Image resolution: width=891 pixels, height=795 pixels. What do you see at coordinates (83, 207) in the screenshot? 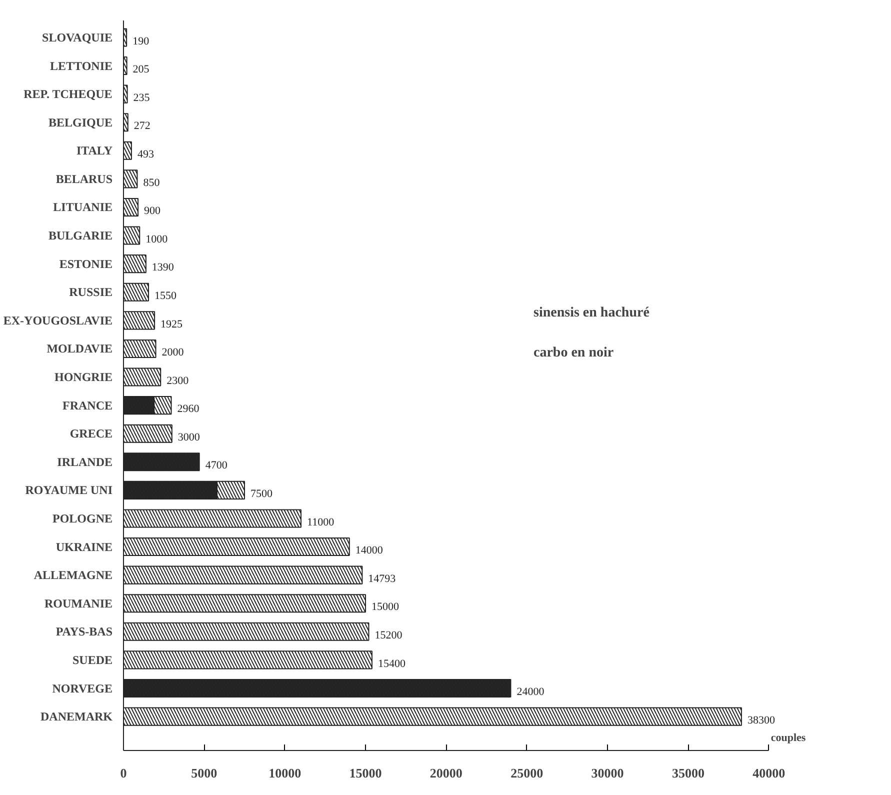
I see `y-tick-label: LITUANIE` at bounding box center [83, 207].